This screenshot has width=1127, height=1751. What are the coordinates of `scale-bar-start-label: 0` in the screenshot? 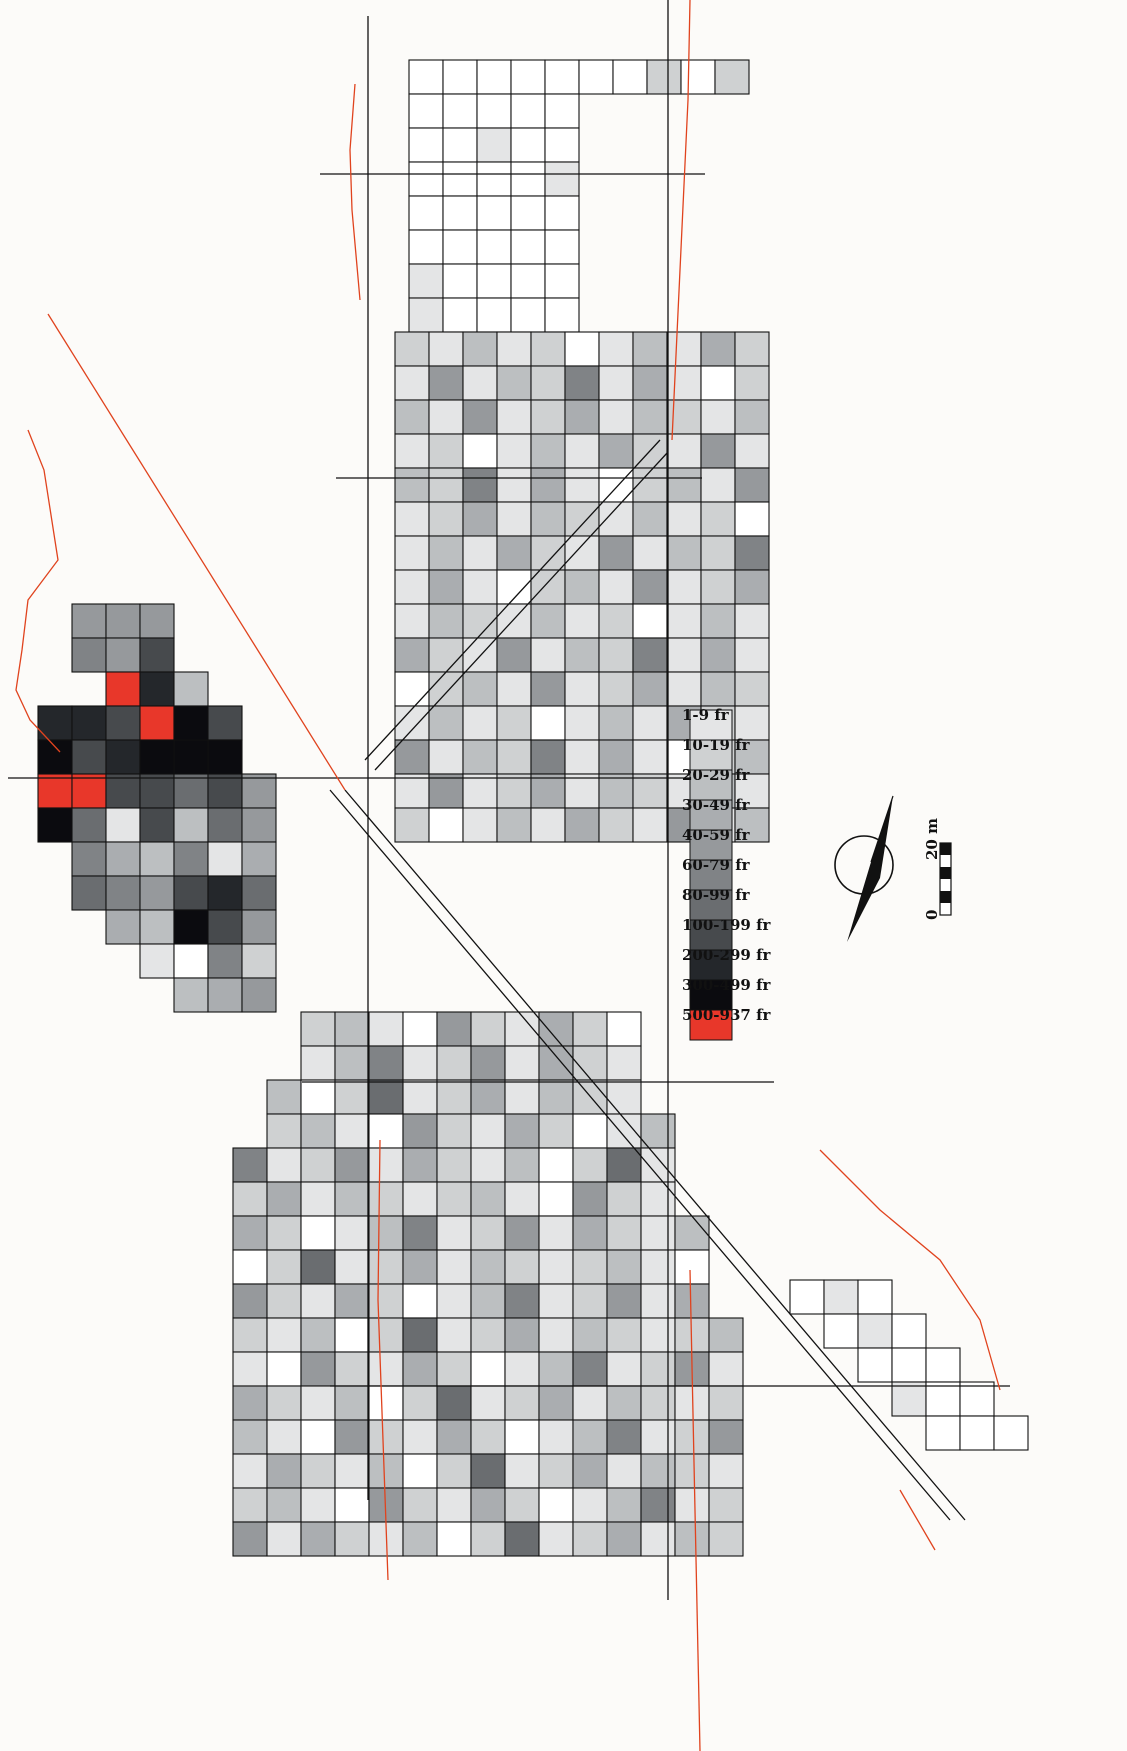 It's located at (932, 915).